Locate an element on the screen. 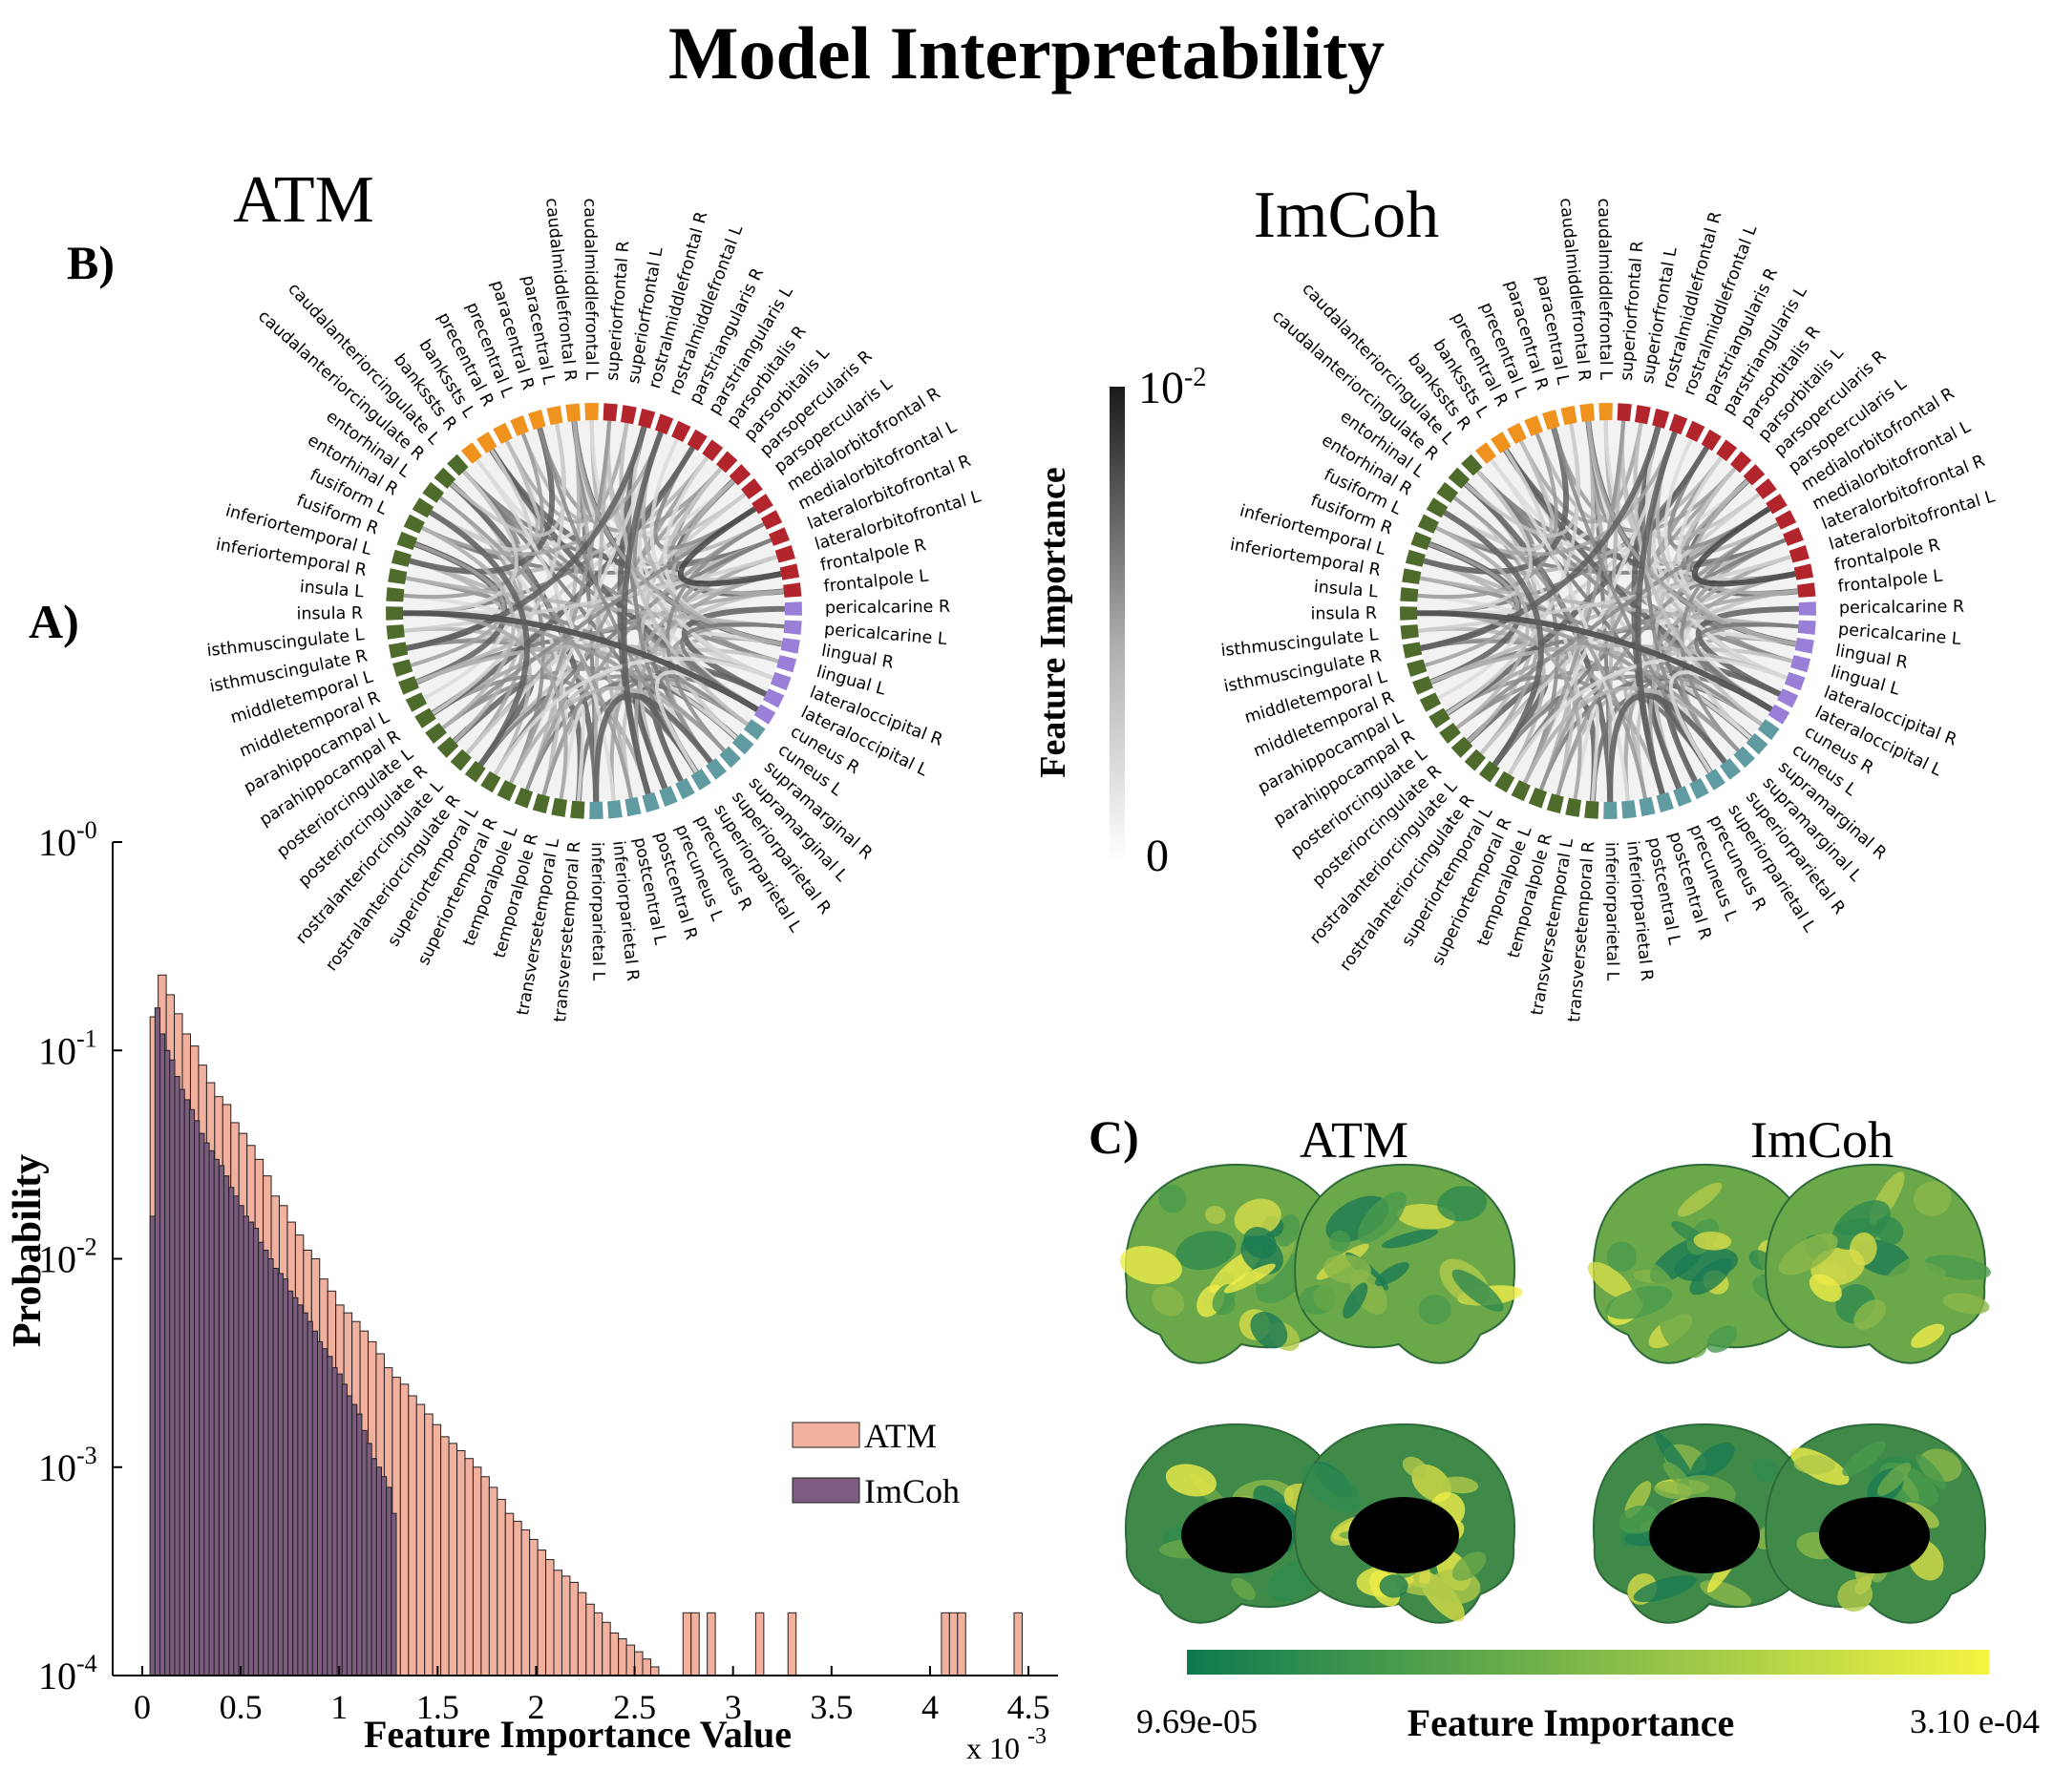  region-label: pericalcarine R is located at coordinates (888, 608).